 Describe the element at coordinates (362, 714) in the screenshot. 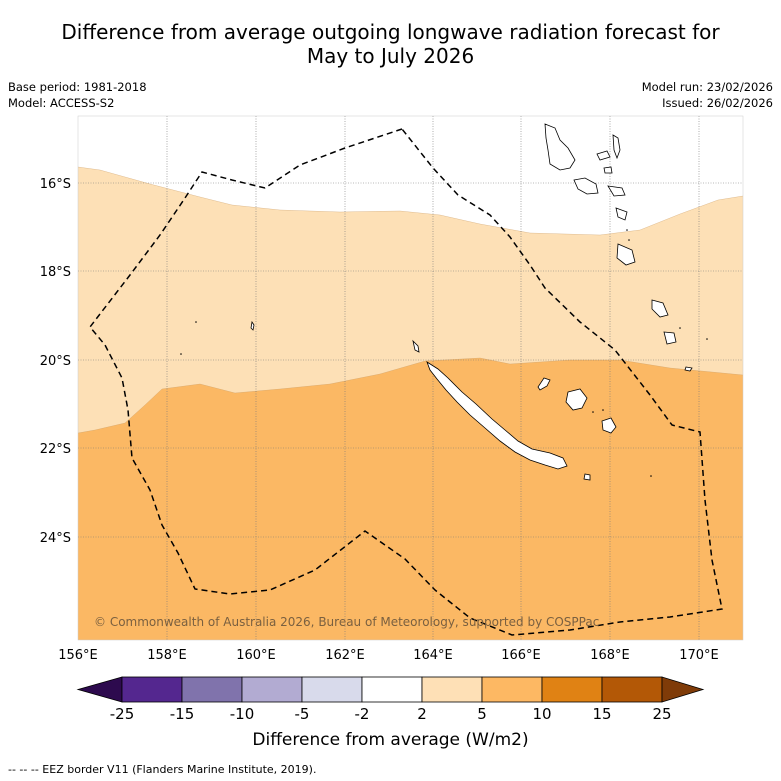

I see `colorbar-tick-label: -2` at that location.